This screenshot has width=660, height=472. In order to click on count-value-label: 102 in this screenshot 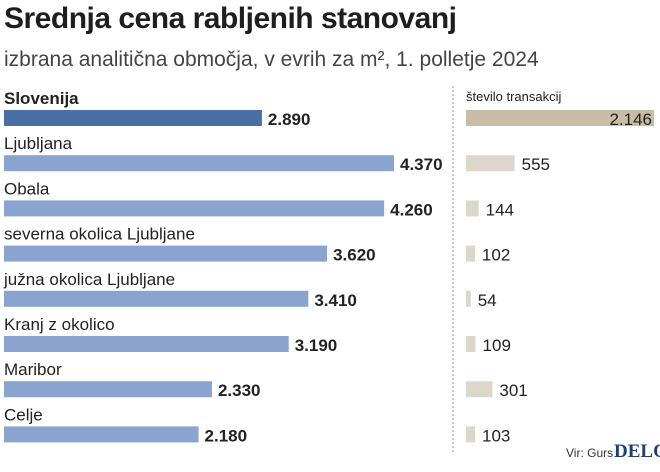, I will do `click(496, 255)`.